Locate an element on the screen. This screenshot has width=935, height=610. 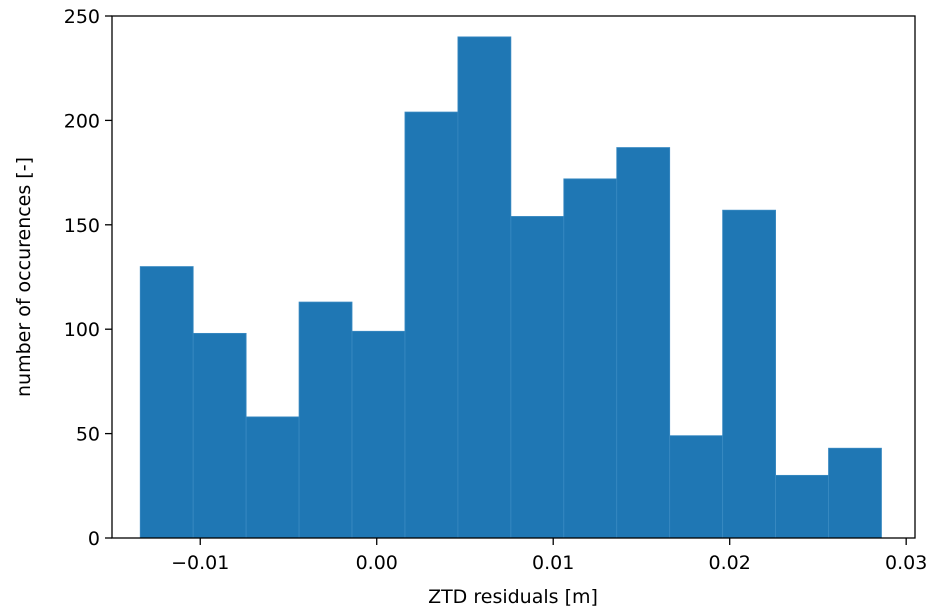
x-ticks-group: −0.01 0.00 0.01 0.02 0.03 is located at coordinates (549, 556).